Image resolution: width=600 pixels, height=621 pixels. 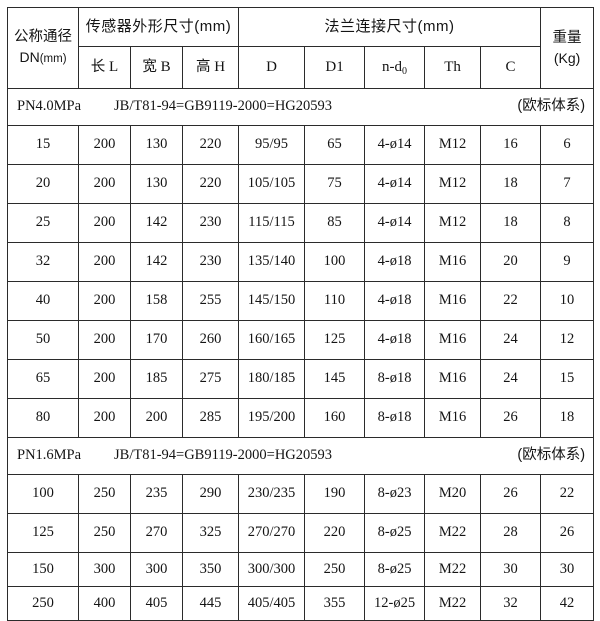 I want to click on cell-width: 235, so click(x=156, y=494).